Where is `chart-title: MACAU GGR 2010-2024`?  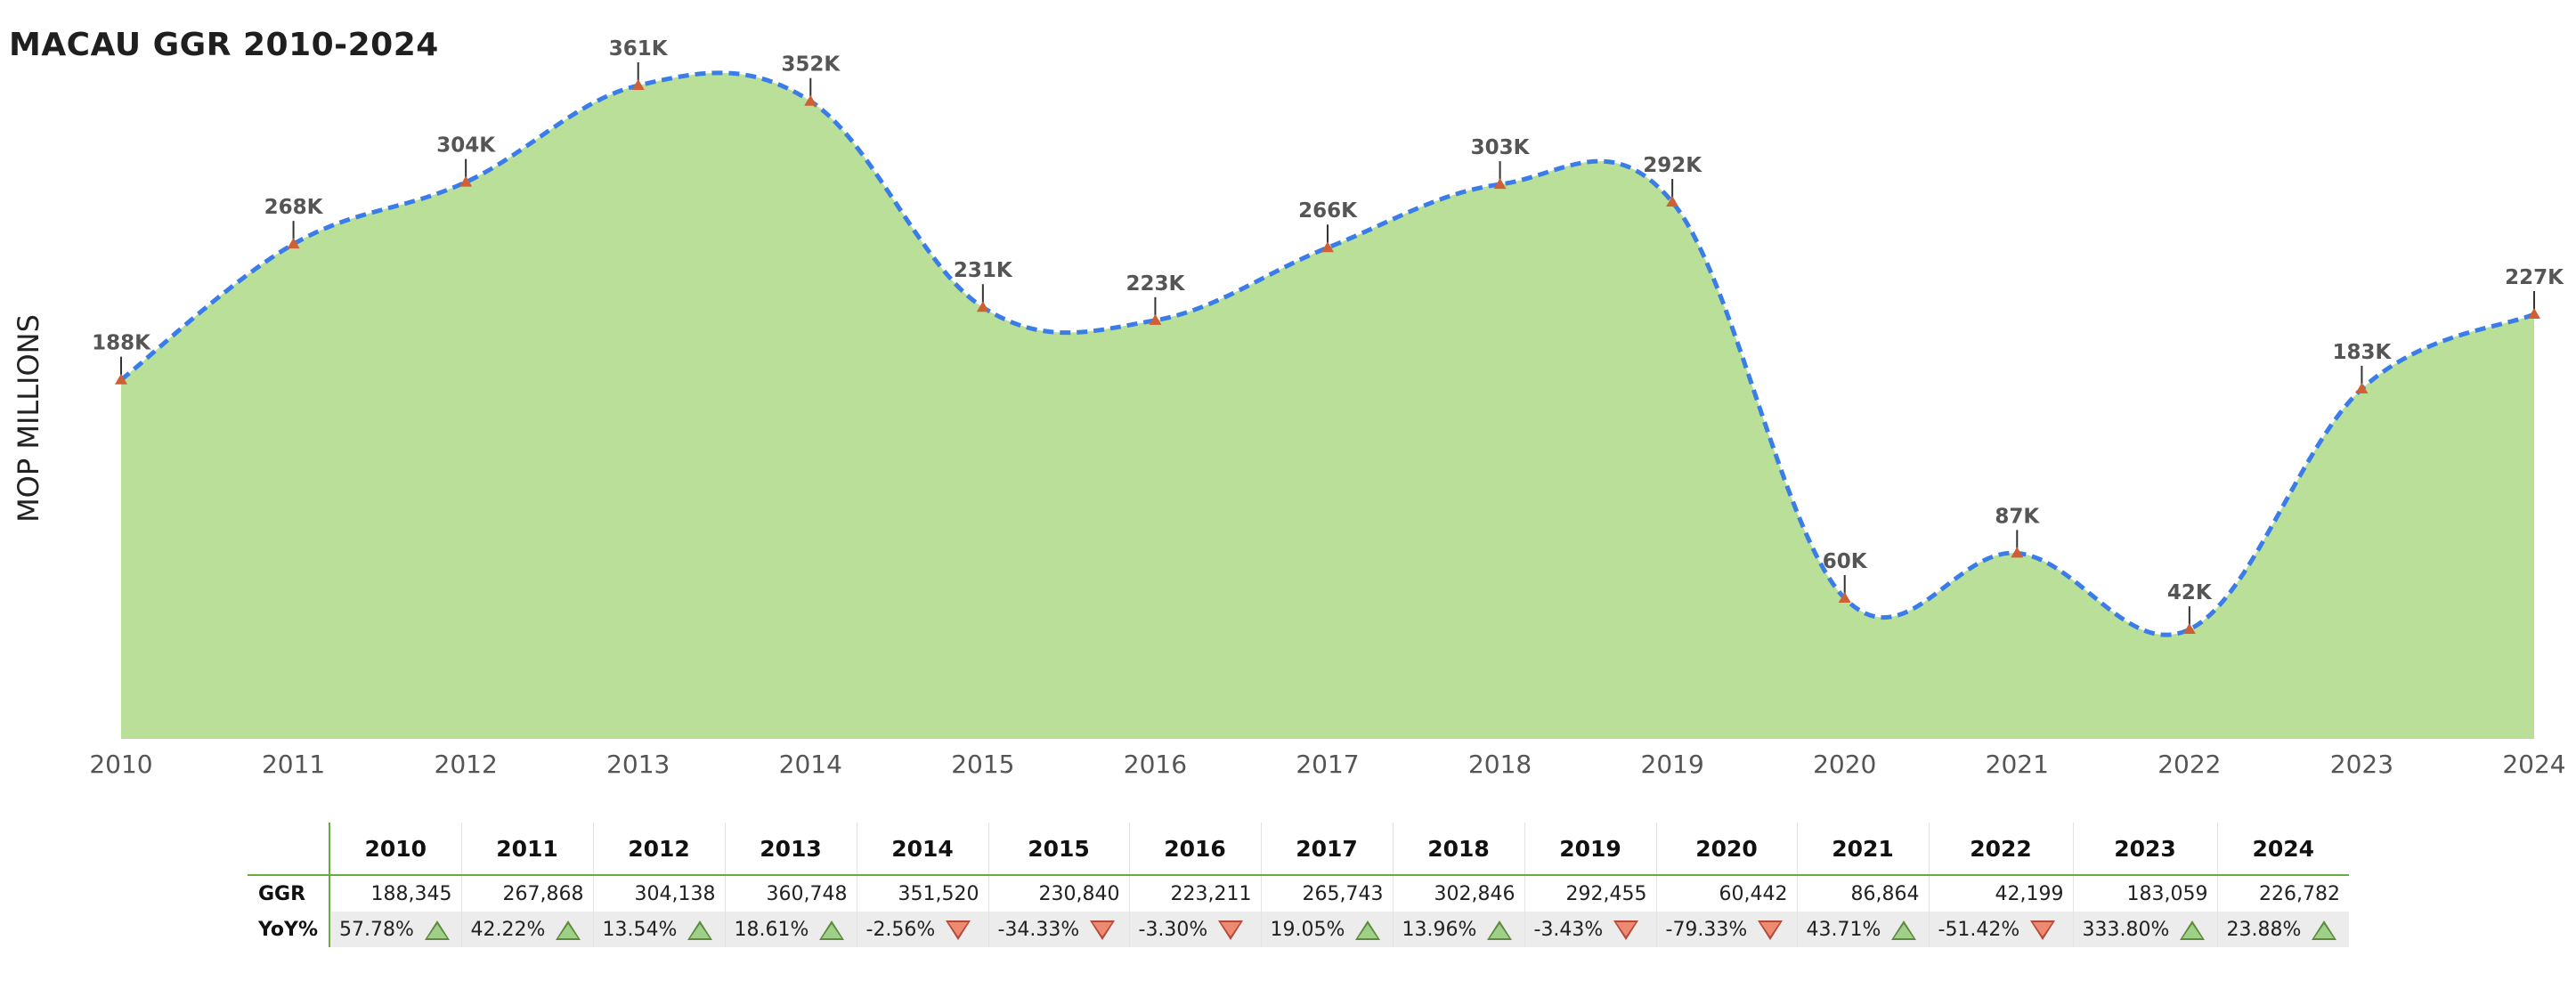 chart-title: MACAU GGR 2010-2024 is located at coordinates (224, 45).